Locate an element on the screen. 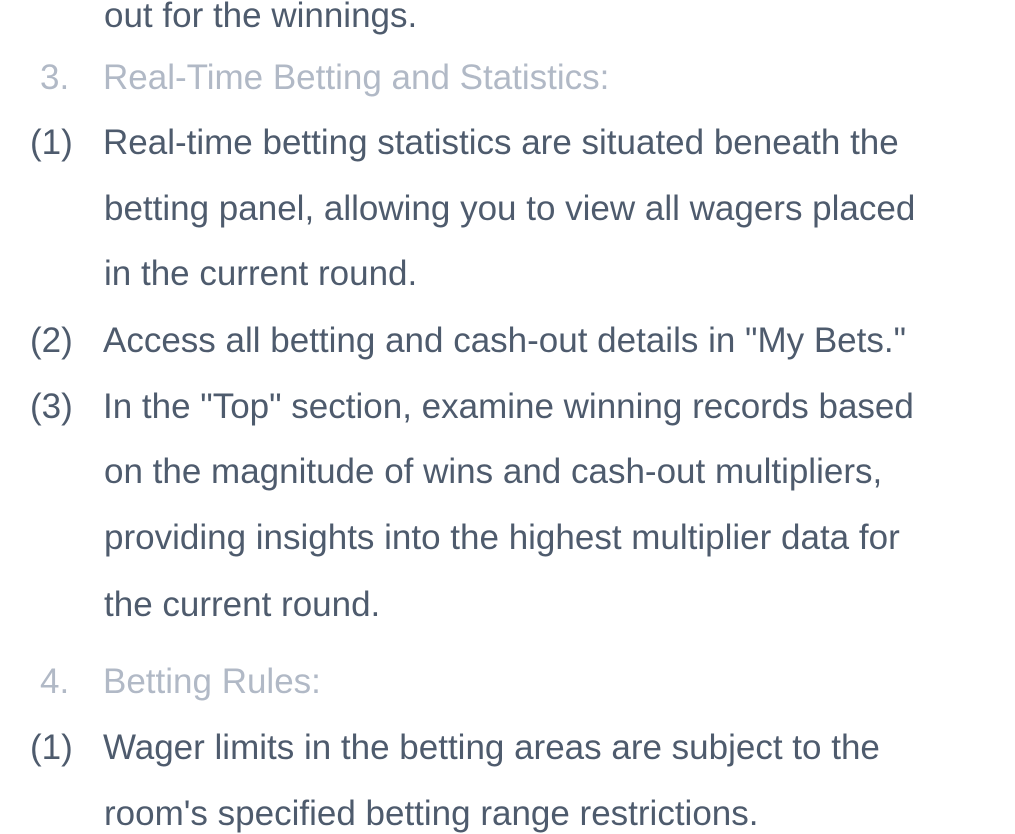 The width and height of the screenshot is (1015, 834). section-number: 3. is located at coordinates (55, 77).